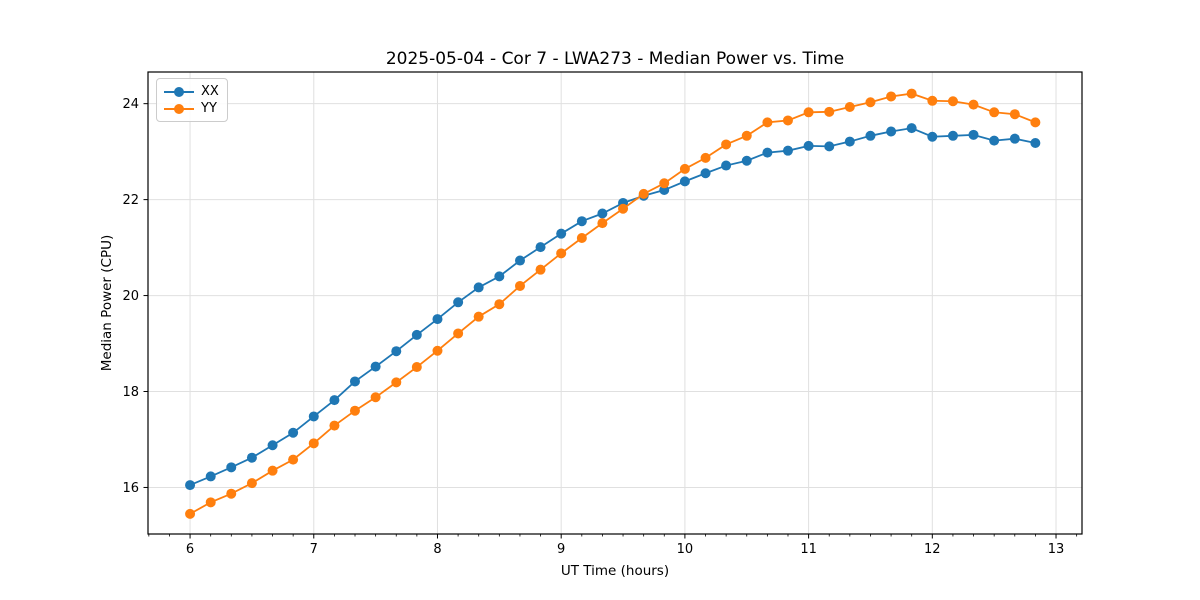  I want to click on x-tick-label: 12, so click(932, 549).